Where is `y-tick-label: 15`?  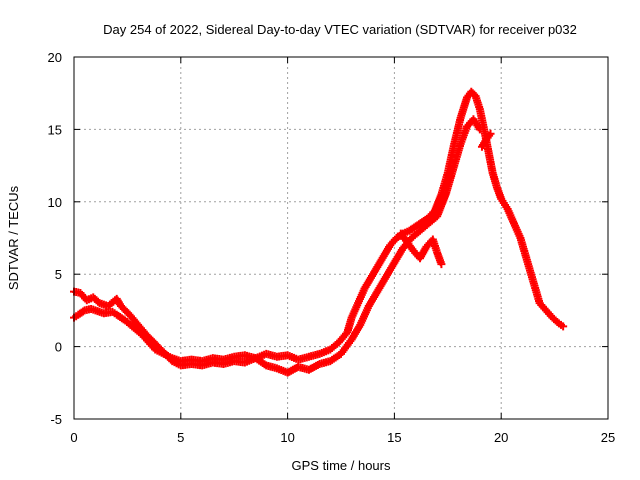 y-tick-label: 15 is located at coordinates (55, 129).